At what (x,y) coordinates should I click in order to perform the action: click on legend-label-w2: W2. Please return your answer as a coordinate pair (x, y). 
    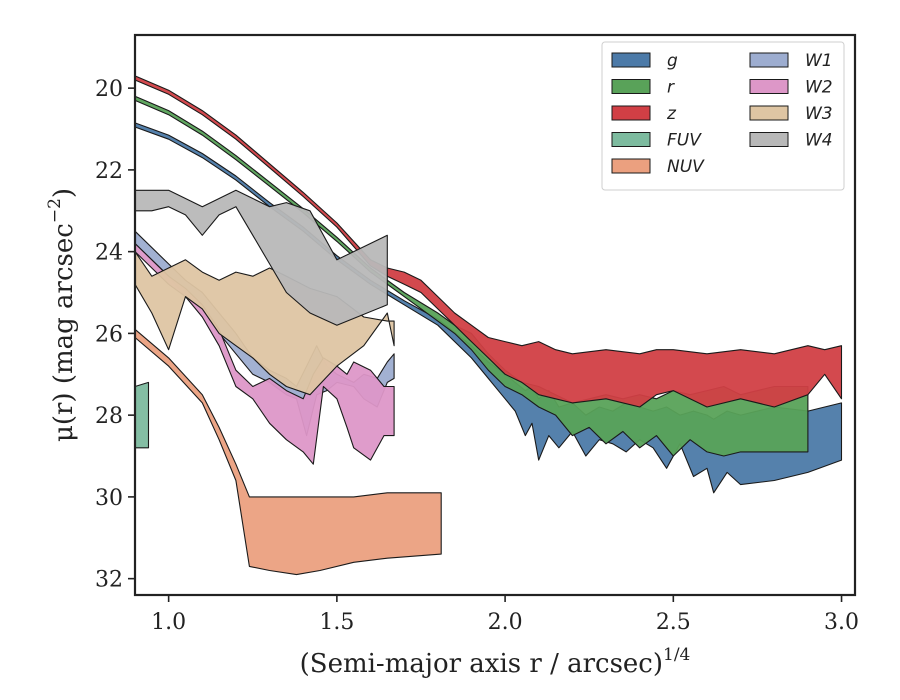
    Looking at the image, I should click on (819, 88).